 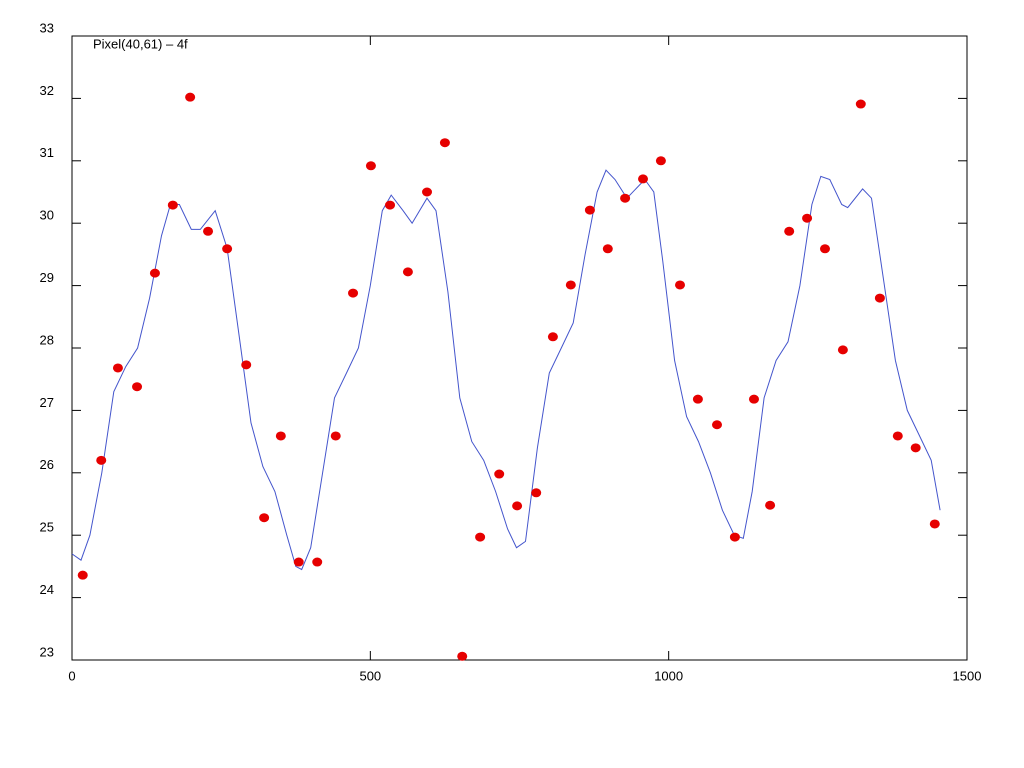 I want to click on chart-title: Pixel(40,61) – 4f, so click(x=140, y=43).